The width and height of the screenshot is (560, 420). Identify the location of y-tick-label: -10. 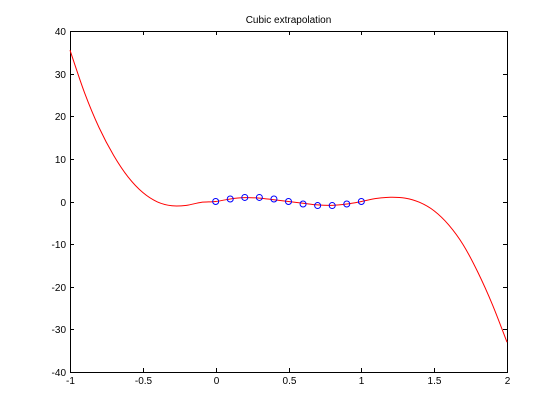
(59, 245).